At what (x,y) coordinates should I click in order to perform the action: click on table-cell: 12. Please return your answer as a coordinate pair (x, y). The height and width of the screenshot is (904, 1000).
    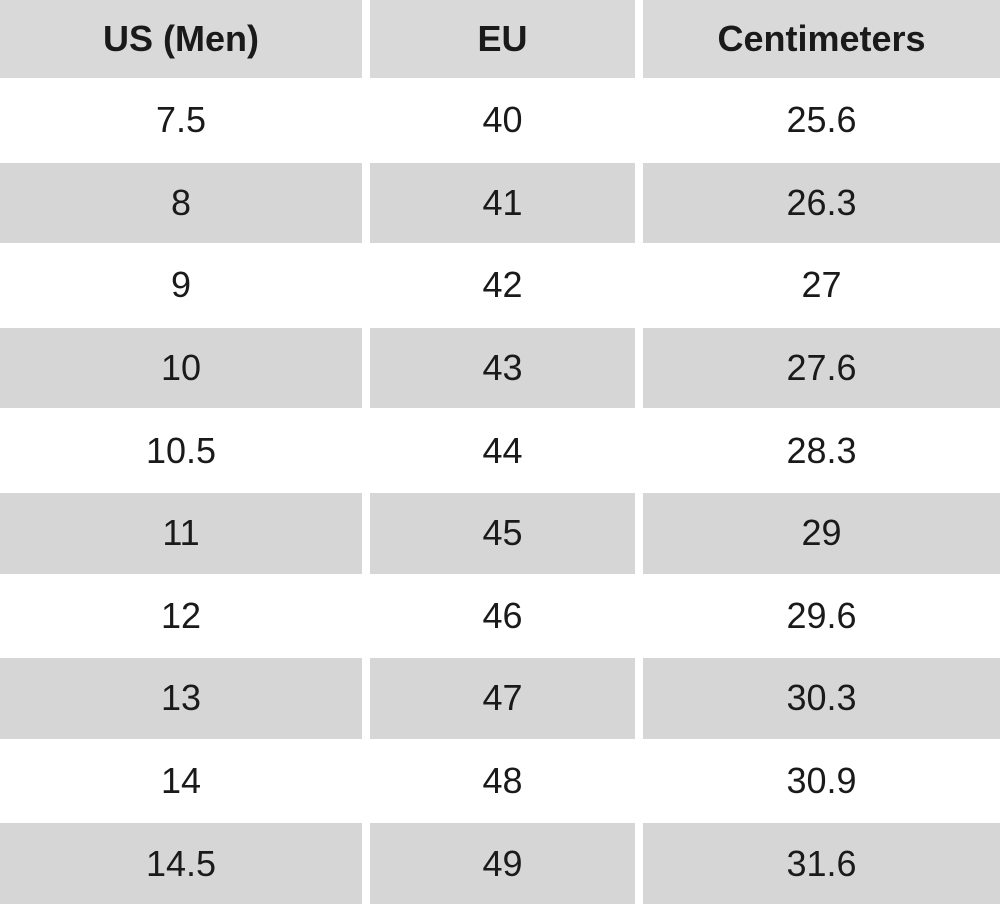
    Looking at the image, I should click on (181, 615).